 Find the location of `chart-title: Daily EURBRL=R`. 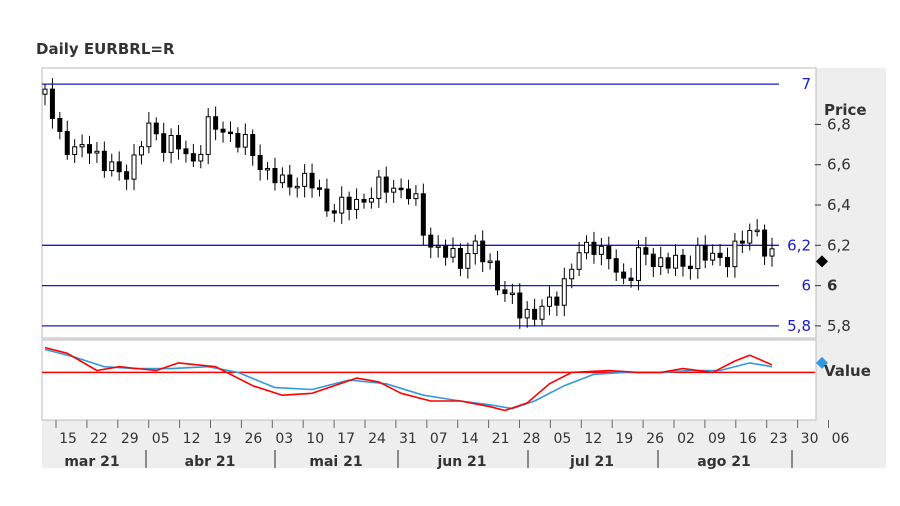

chart-title: Daily EURBRL=R is located at coordinates (105, 49).